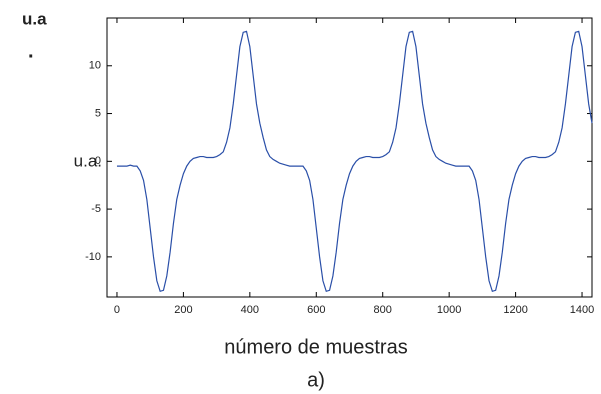  Describe the element at coordinates (88, 160) in the screenshot. I see `y-axis-label: u.a.` at that location.